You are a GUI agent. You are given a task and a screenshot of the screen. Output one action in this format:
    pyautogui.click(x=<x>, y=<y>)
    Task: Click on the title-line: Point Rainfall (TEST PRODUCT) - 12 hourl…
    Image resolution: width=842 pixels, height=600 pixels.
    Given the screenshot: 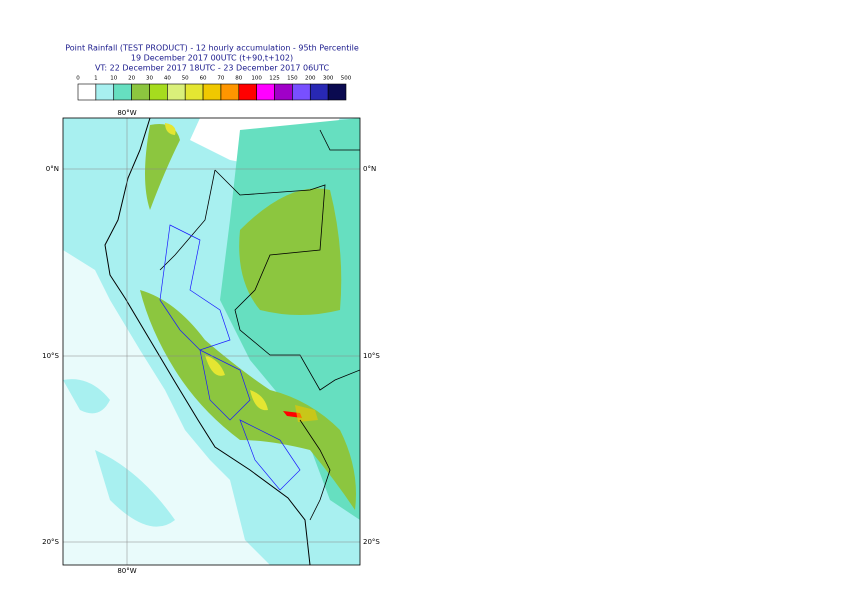 What is the action you would take?
    pyautogui.click(x=212, y=48)
    